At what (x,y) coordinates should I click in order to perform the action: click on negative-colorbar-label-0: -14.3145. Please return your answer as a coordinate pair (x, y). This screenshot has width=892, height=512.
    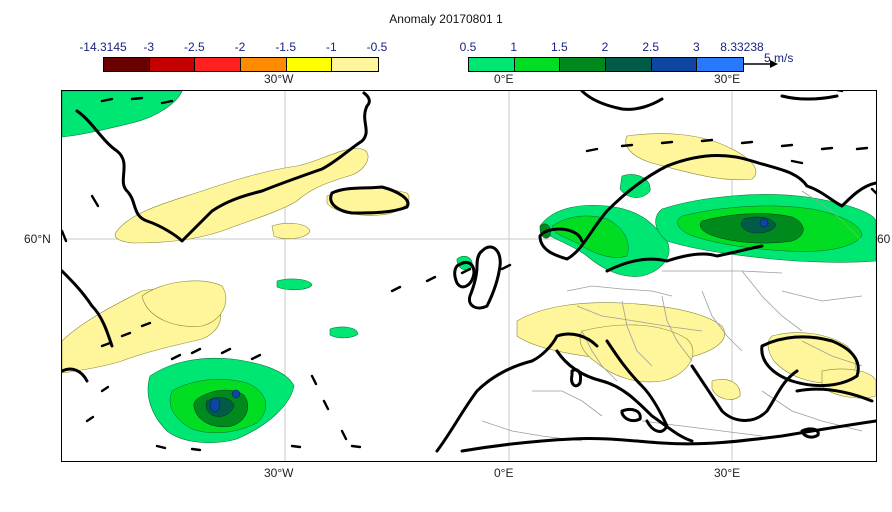
    Looking at the image, I should click on (103, 47).